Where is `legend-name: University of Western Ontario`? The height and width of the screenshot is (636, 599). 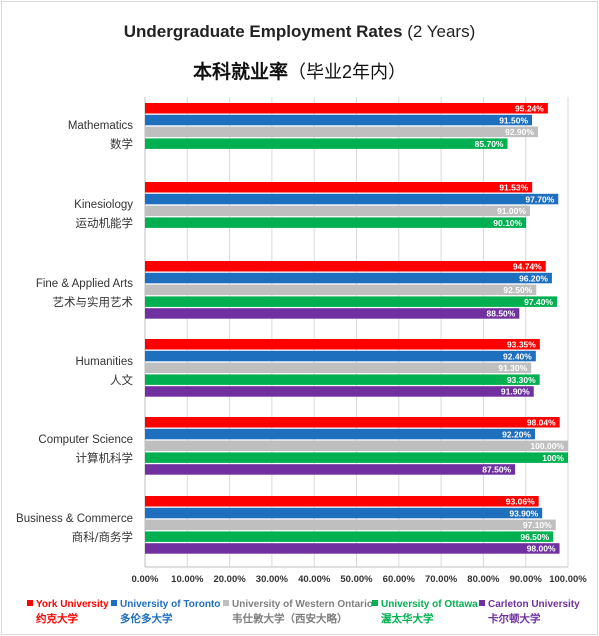 legend-name: University of Western Ontario is located at coordinates (302, 604).